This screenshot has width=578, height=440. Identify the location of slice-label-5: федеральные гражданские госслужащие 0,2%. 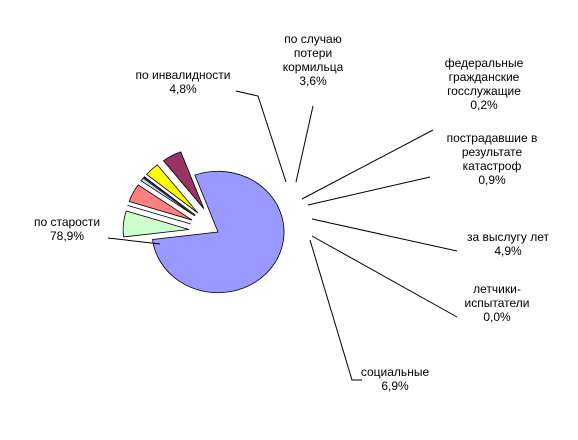
(484, 84).